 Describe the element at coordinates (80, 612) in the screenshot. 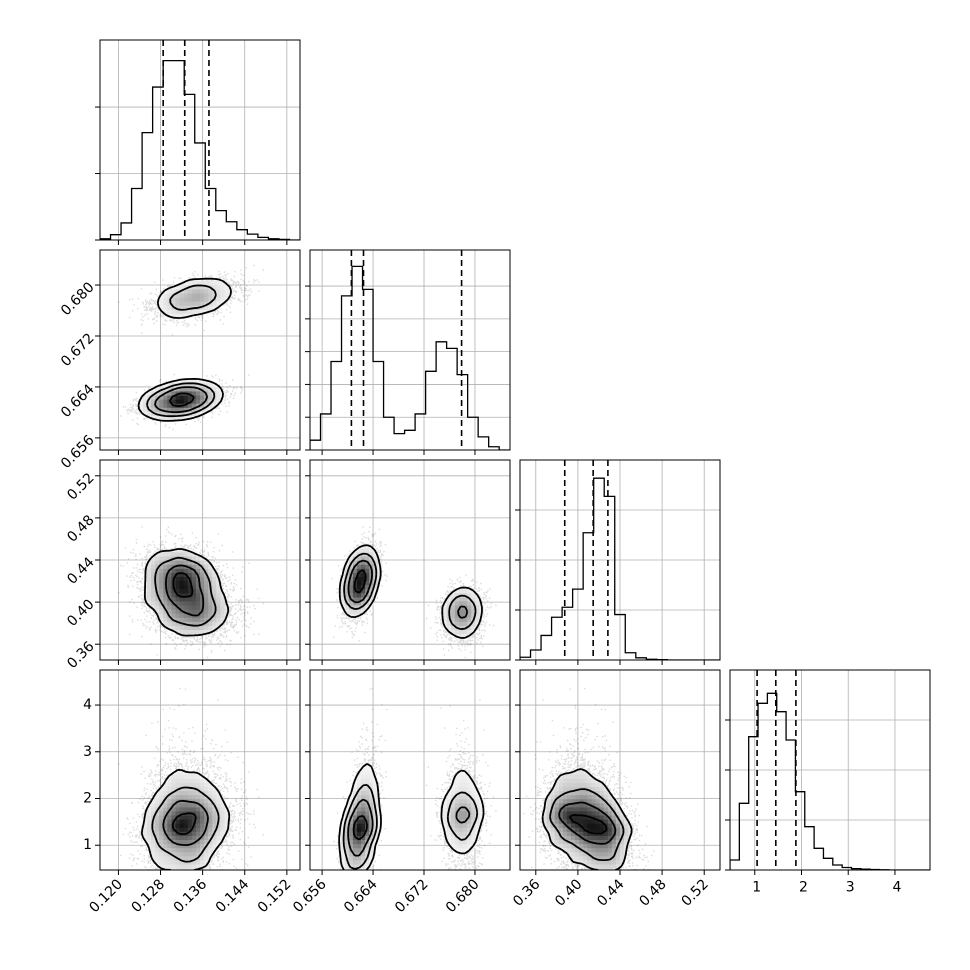

I see `ytick-label-2-1: 0.40` at that location.